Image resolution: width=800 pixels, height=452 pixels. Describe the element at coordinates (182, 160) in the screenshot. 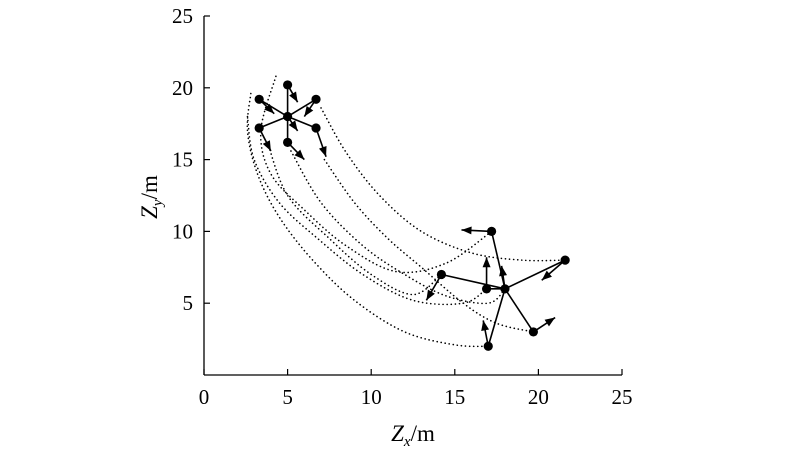

I see `y-tick-label-15: 15` at that location.